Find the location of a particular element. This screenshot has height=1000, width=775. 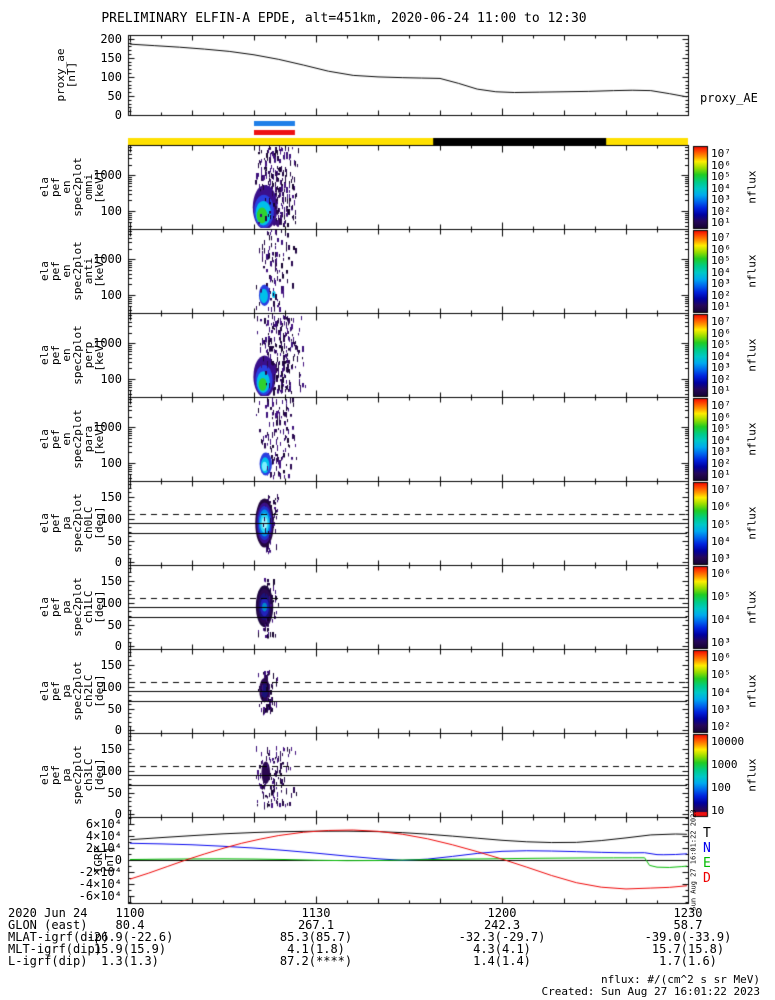

axis-row-label: MLAT-igrf(dip) is located at coordinates (59, 937).